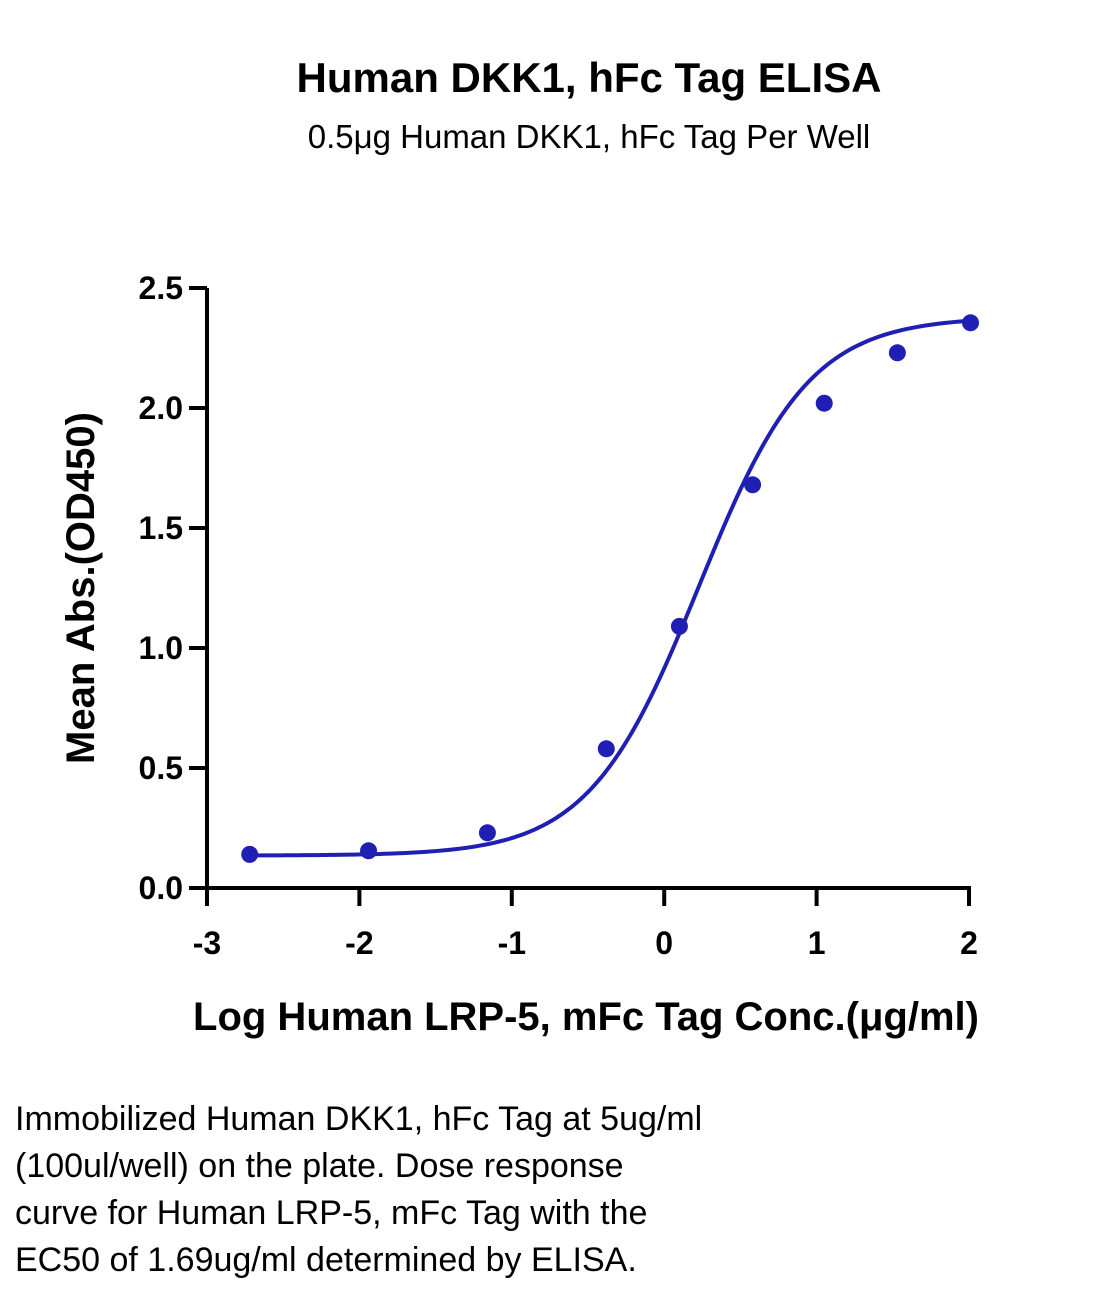 Image resolution: width=1102 pixels, height=1299 pixels. Describe the element at coordinates (586, 1017) in the screenshot. I see `x-axis-label: Log Human LRP-5, mFc Tag Conc.(μg/ml)` at that location.